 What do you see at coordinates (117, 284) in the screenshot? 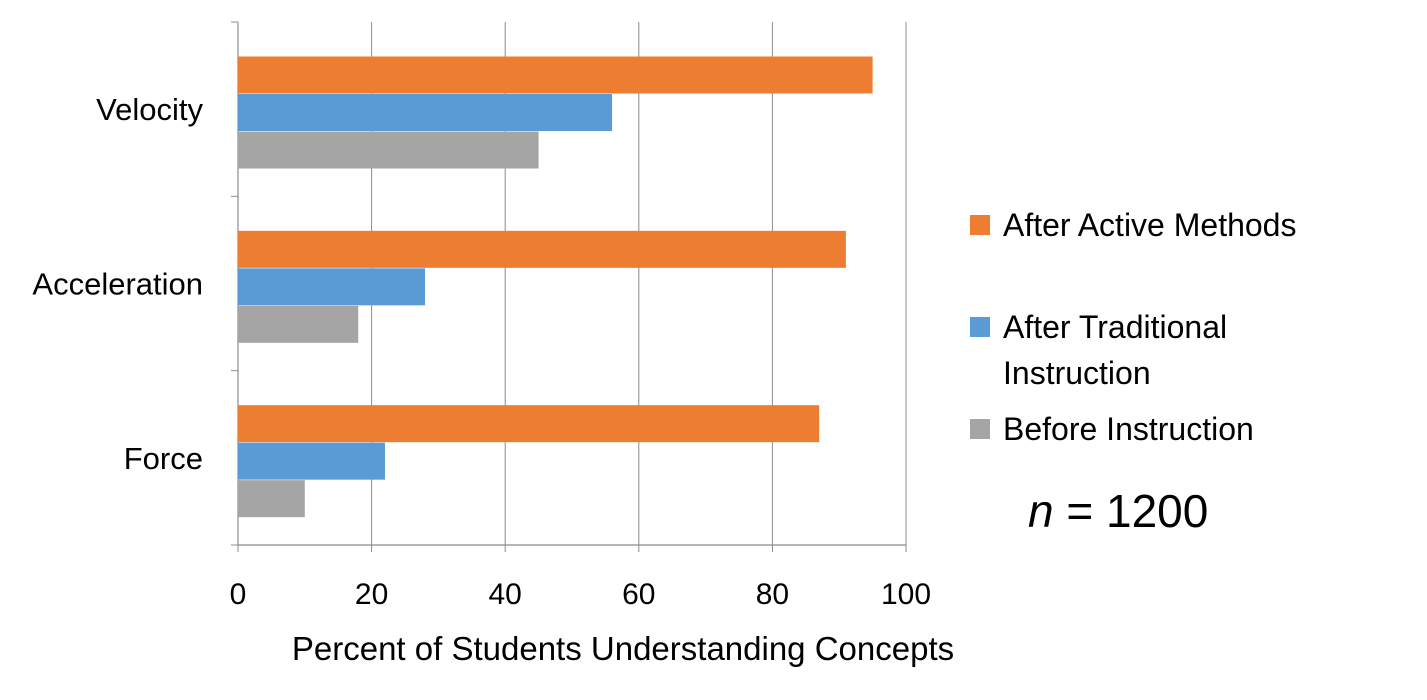
I see `y-tick-label-acceleration: Acceleration` at bounding box center [117, 284].